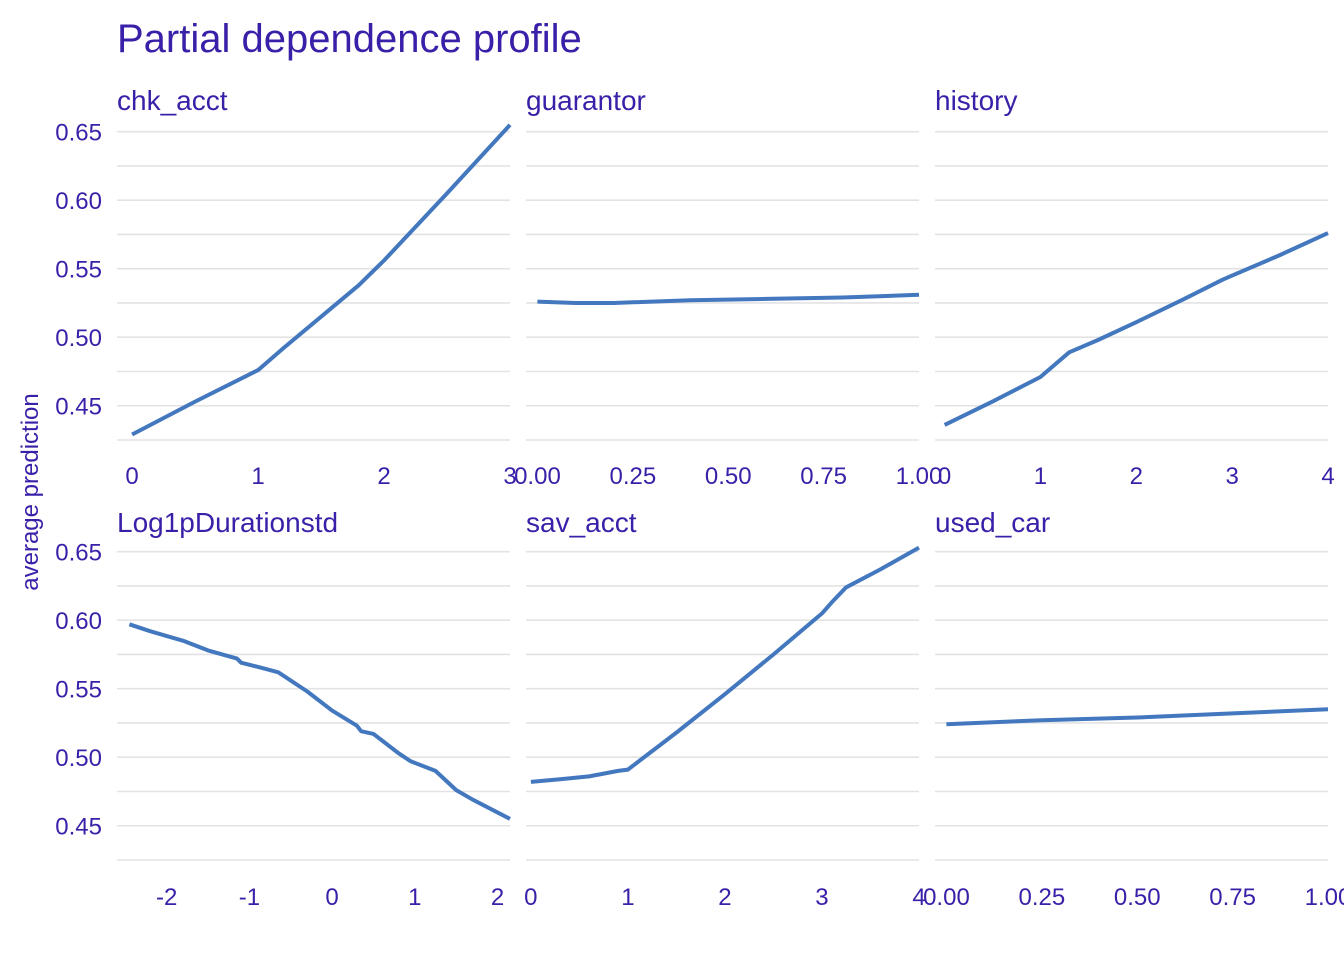  What do you see at coordinates (172, 100) in the screenshot?
I see `panel-strip-label: chk_acct` at bounding box center [172, 100].